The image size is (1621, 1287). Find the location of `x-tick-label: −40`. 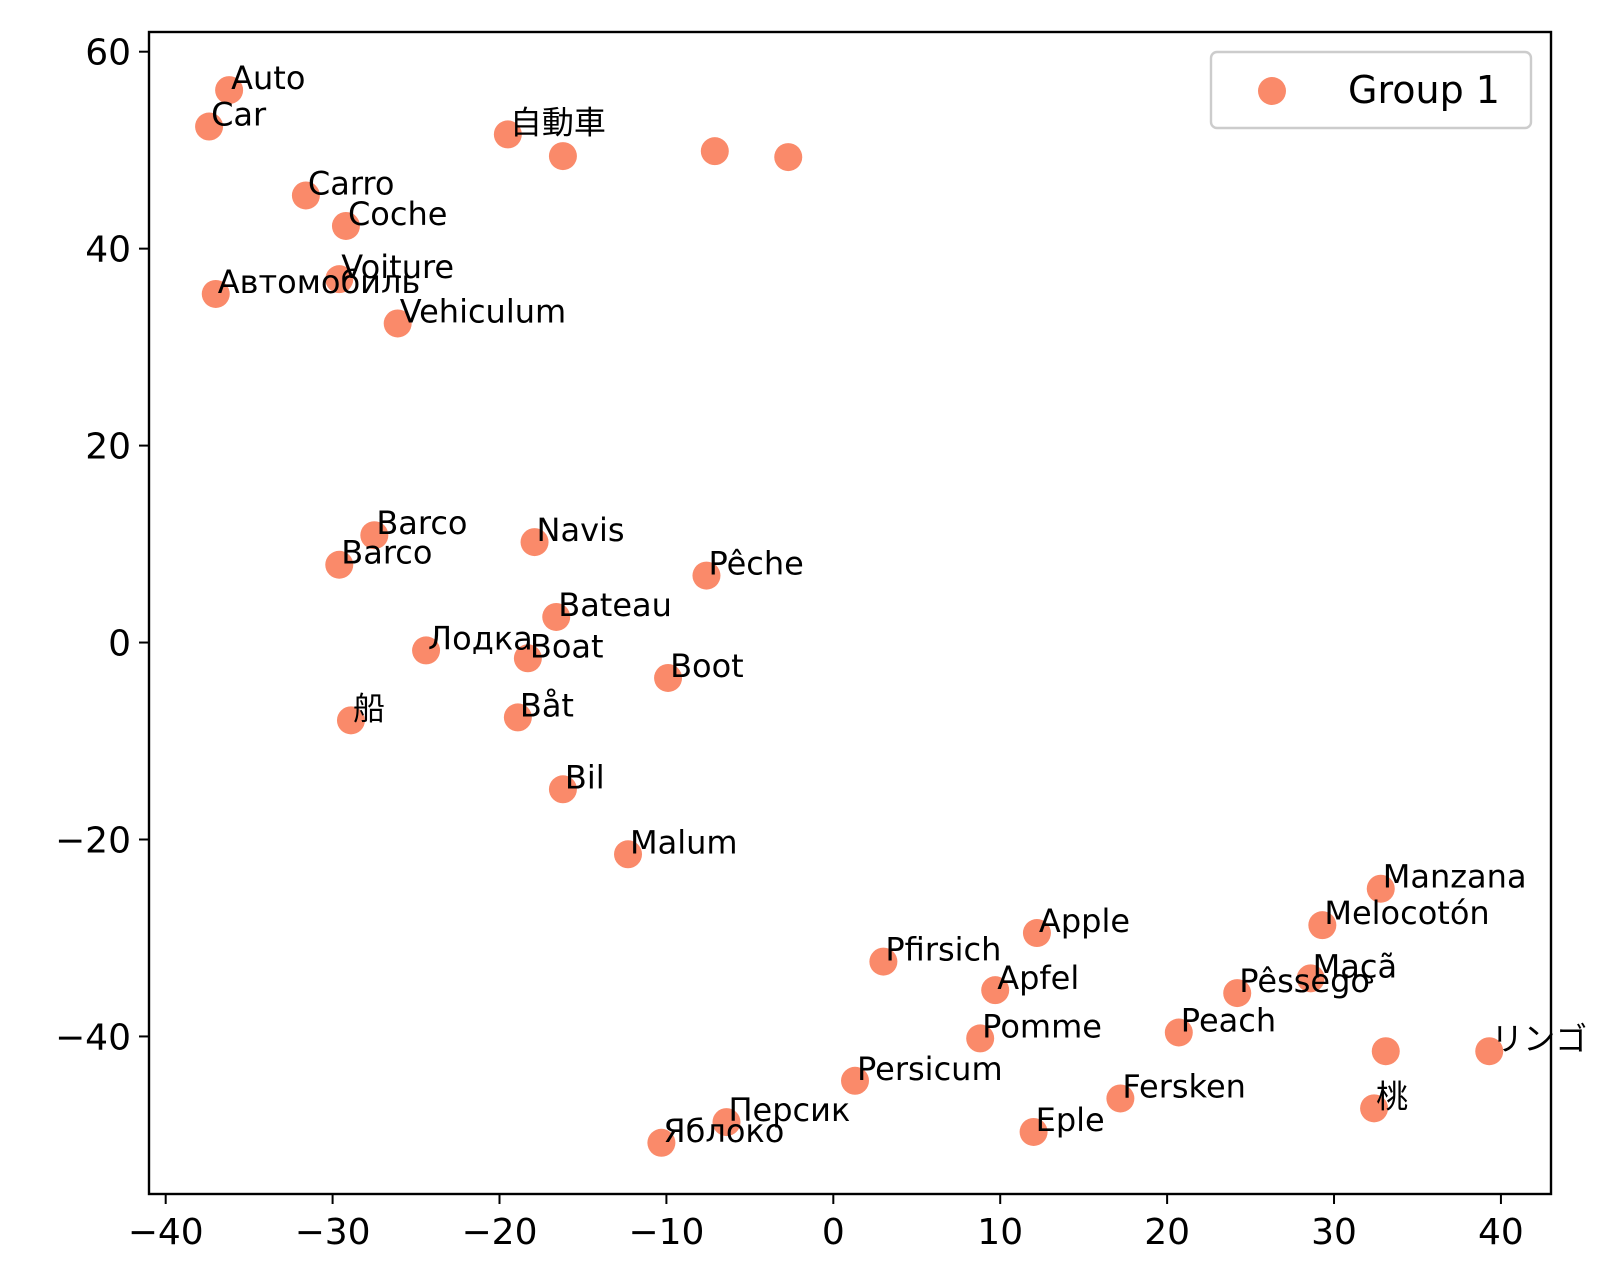

x-tick-label: −40 is located at coordinates (166, 1232).